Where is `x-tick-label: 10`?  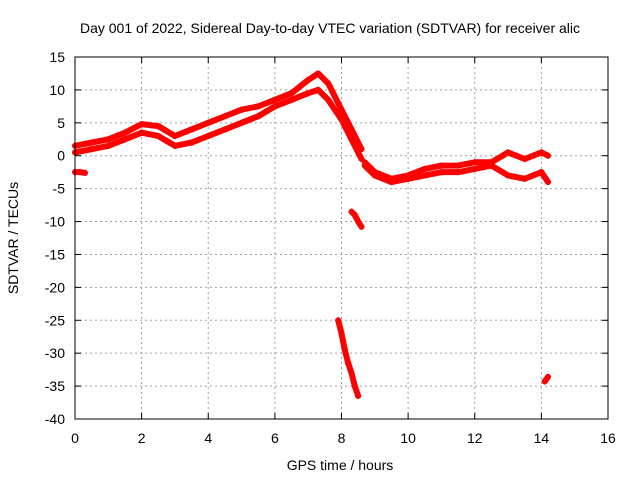 x-tick-label: 10 is located at coordinates (408, 438).